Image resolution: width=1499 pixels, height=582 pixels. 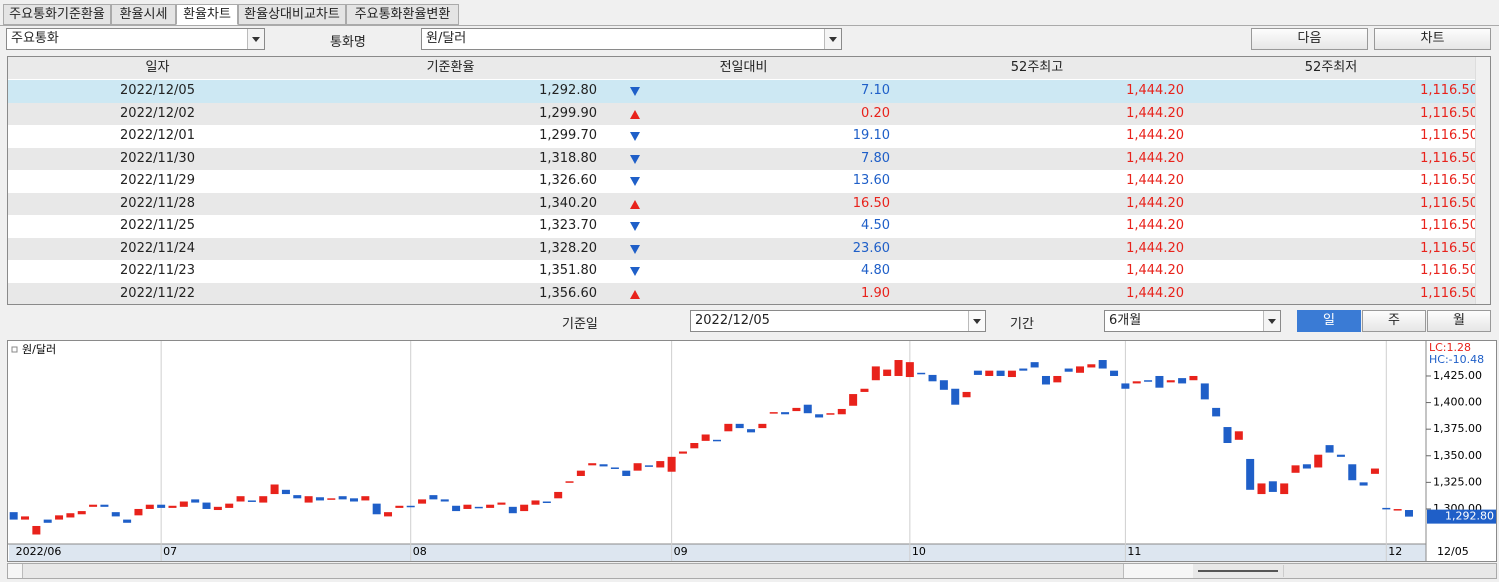 I want to click on unit-button: 월, so click(x=1459, y=321).